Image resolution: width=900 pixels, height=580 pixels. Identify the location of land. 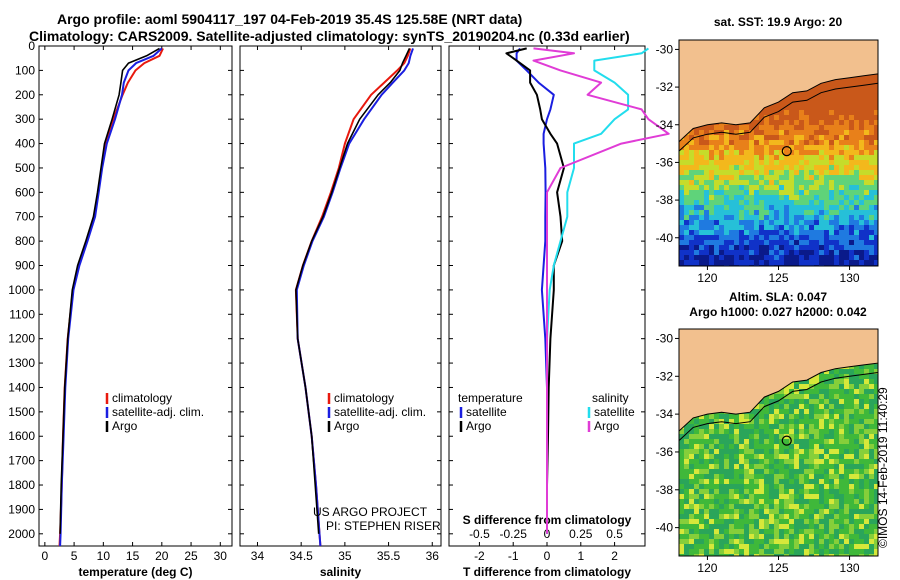
(778, 380).